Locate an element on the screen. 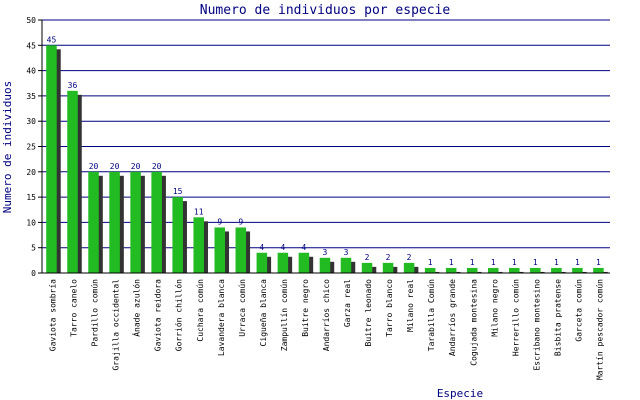 The height and width of the screenshot is (400, 640). y-axis-label: Numero de individuos is located at coordinates (7, 147).